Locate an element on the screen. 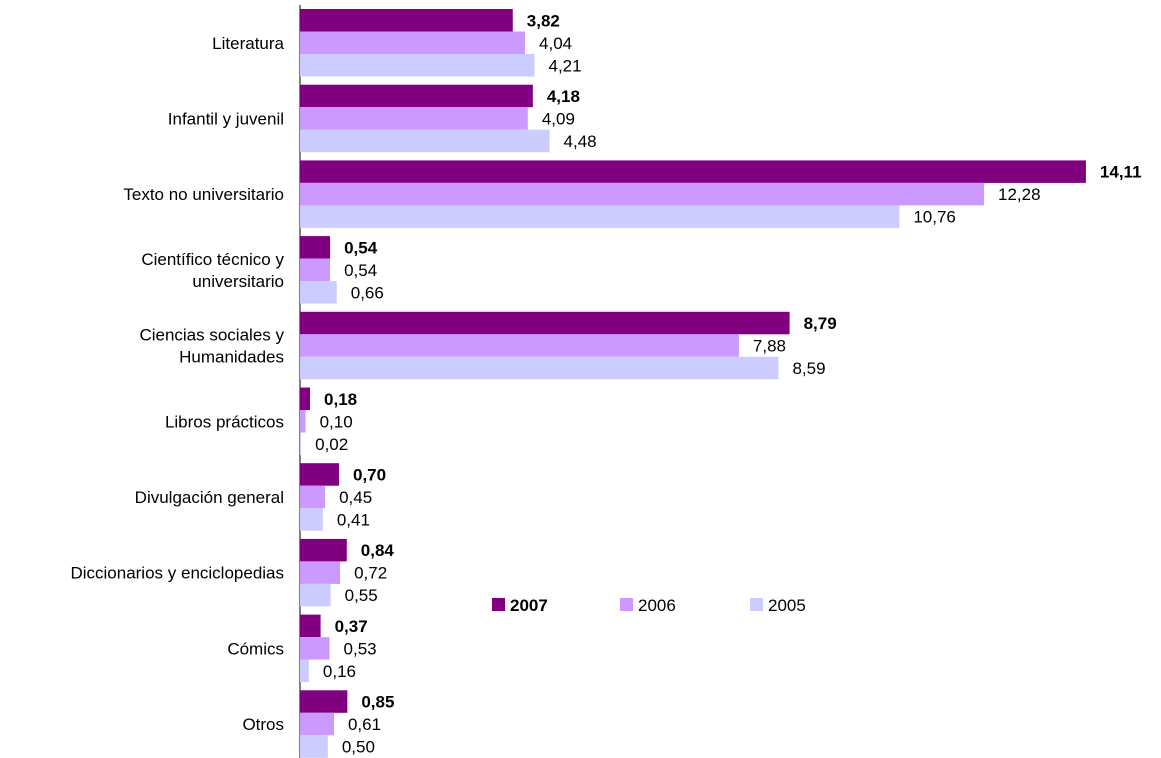 The image size is (1161, 758). data-label-2006: 4,04 is located at coordinates (555, 43).